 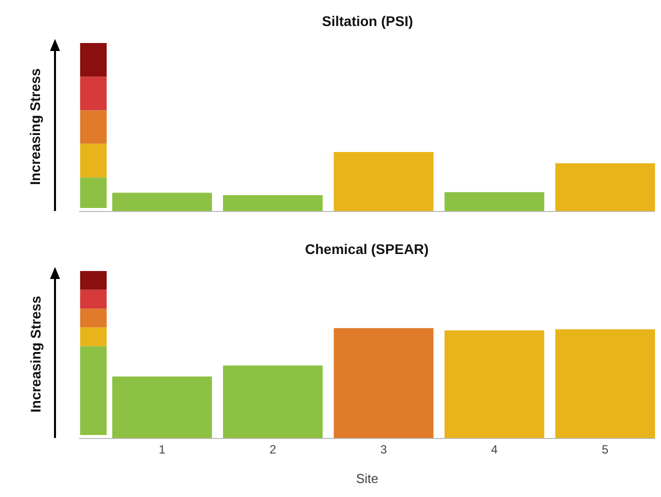 What do you see at coordinates (494, 449) in the screenshot?
I see `x-tick-label: 4` at bounding box center [494, 449].